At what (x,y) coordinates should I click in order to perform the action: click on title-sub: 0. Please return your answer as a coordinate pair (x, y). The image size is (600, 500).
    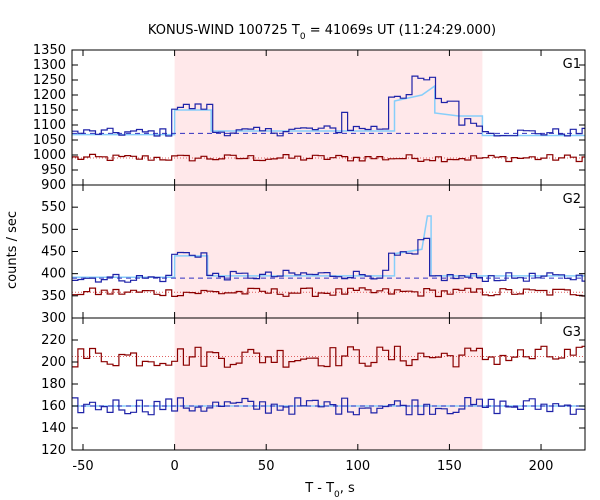
    Looking at the image, I should click on (303, 37).